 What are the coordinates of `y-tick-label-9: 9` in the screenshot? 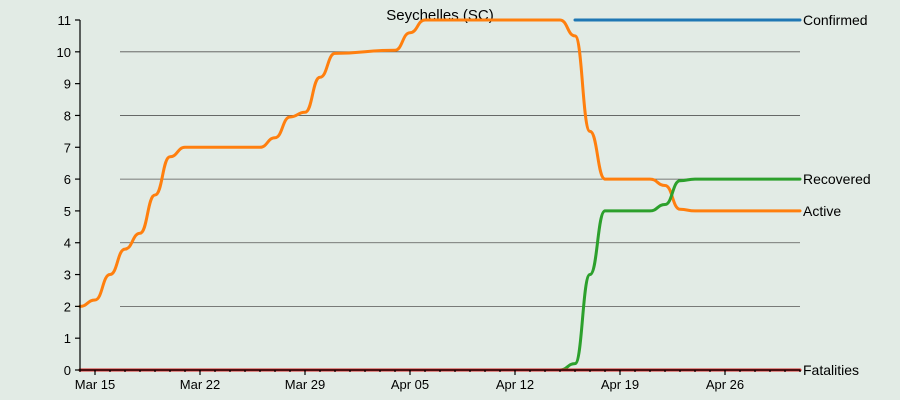 It's located at (67, 84).